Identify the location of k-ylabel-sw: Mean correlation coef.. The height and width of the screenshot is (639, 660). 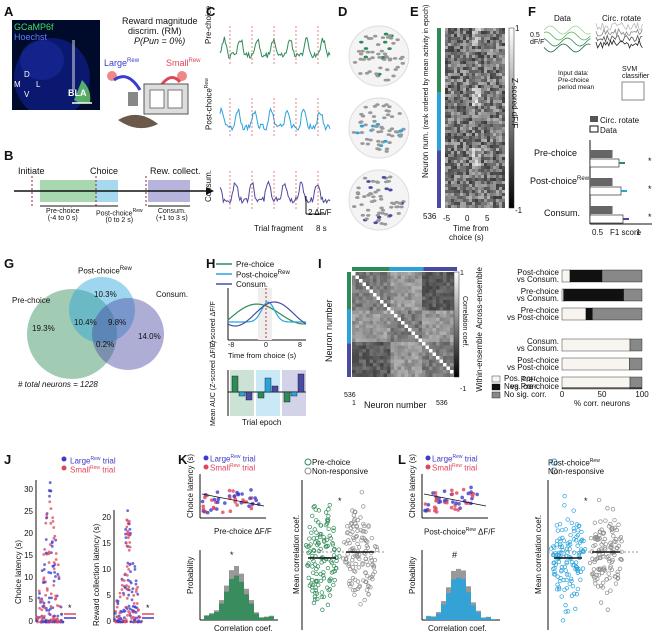
(296, 554).